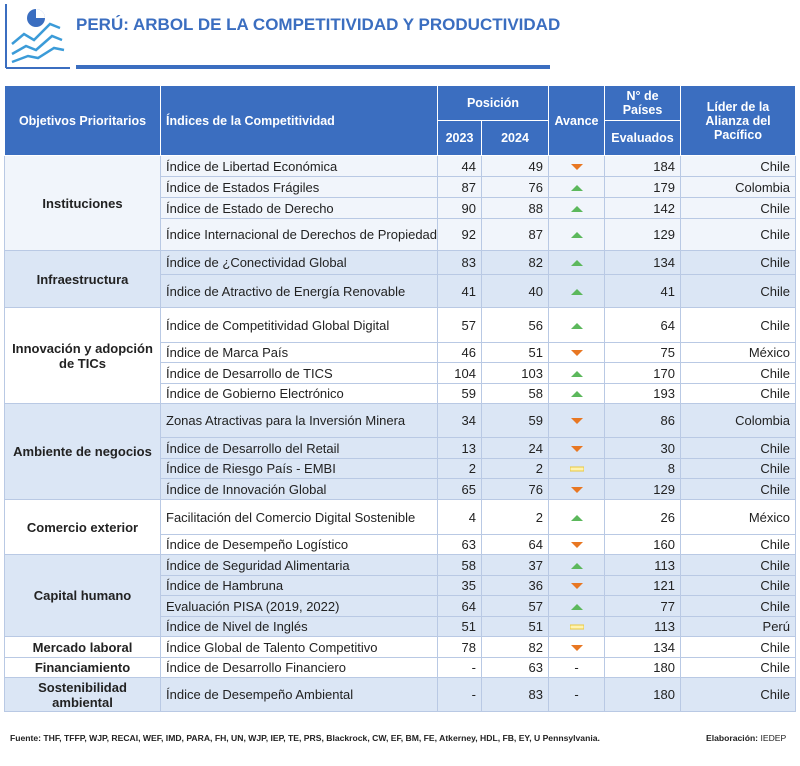  Describe the element at coordinates (299, 393) in the screenshot. I see `index-name: Índice de Gobierno Electrónico` at that location.